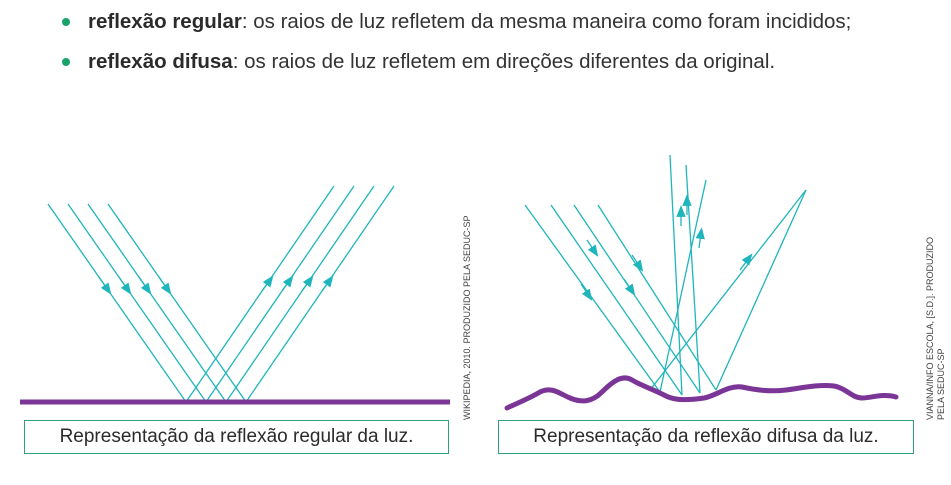 The height and width of the screenshot is (485, 951). What do you see at coordinates (706, 437) in the screenshot?
I see `caption-diffuse: Representação da reflexão difusa da luz.` at bounding box center [706, 437].